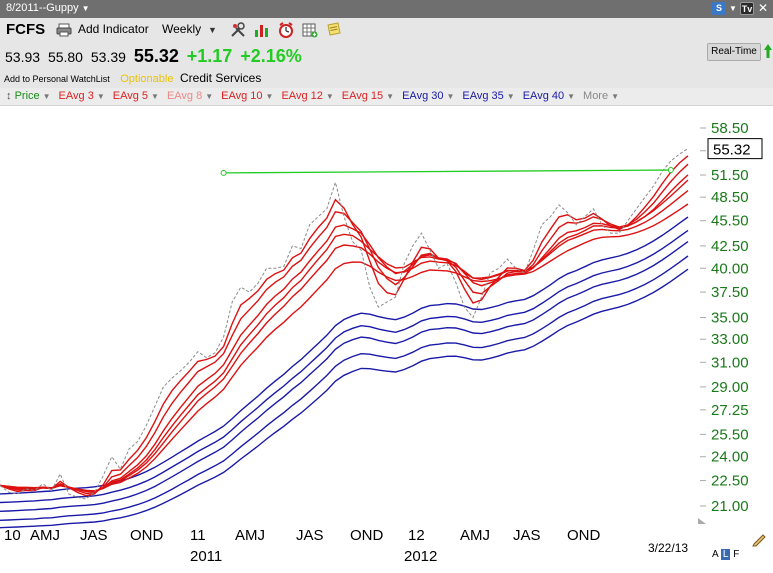 This screenshot has height=573, width=773. I want to click on legend-label: EAvg 10, so click(242, 96).